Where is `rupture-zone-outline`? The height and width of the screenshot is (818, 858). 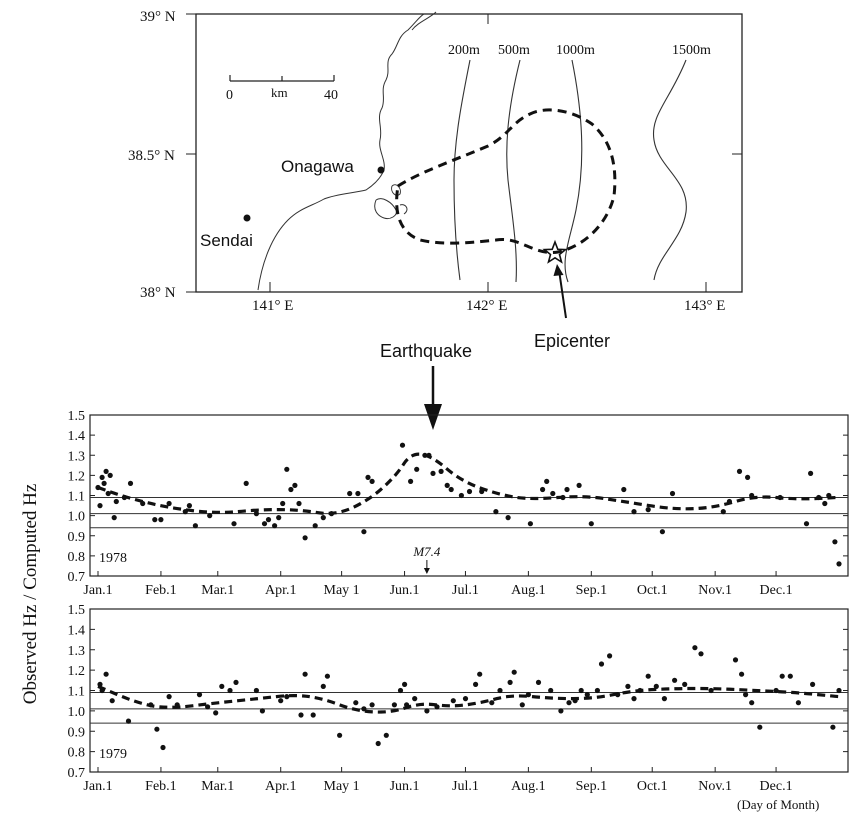 rupture-zone-outline is located at coordinates (506, 181).